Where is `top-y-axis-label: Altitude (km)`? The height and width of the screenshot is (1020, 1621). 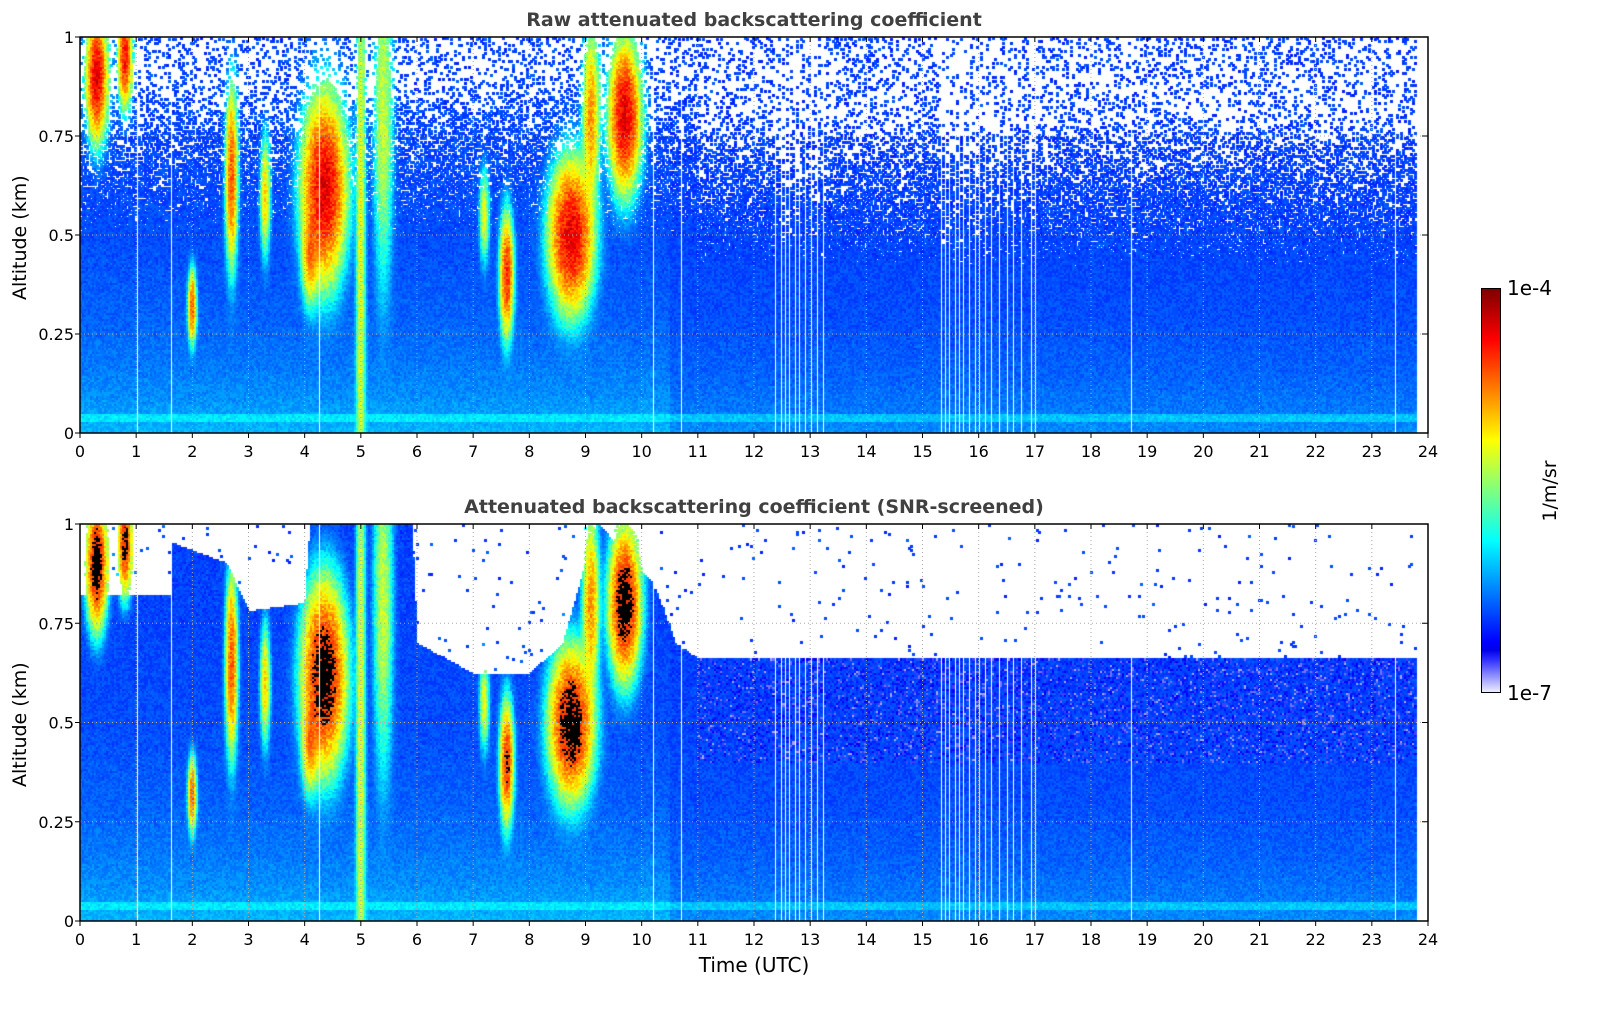 top-y-axis-label: Altitude (km) is located at coordinates (20, 237).